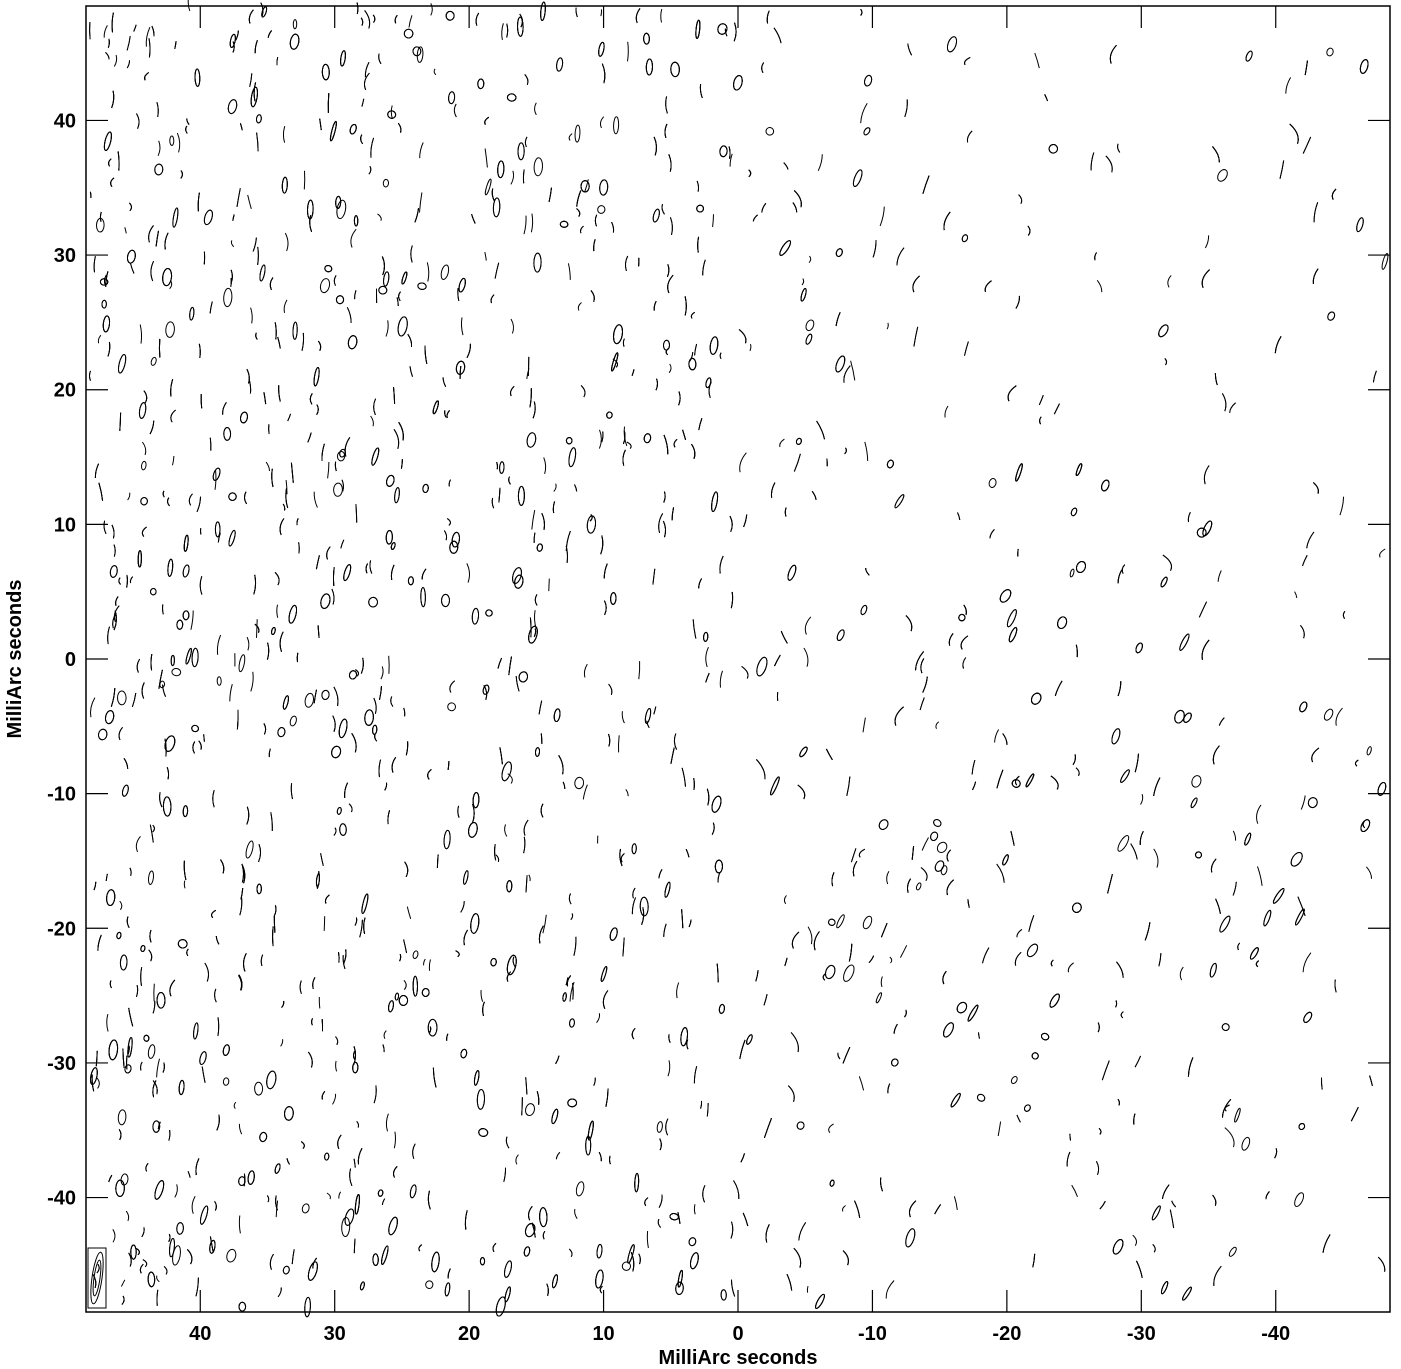 The width and height of the screenshot is (1401, 1369). I want to click on y-tick-label: 10, so click(65, 525).